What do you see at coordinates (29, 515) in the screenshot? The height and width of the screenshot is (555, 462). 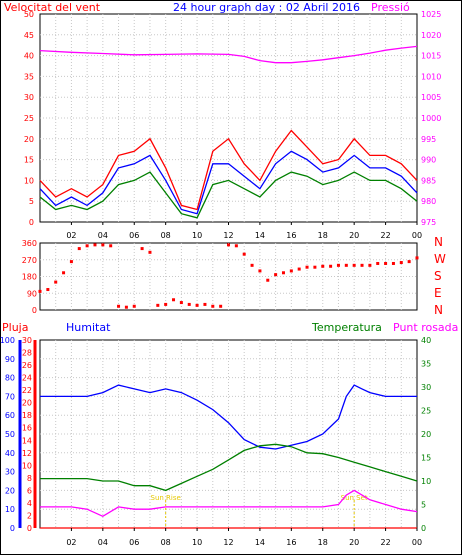 I see `rain-y-tick-label: 2` at bounding box center [29, 515].